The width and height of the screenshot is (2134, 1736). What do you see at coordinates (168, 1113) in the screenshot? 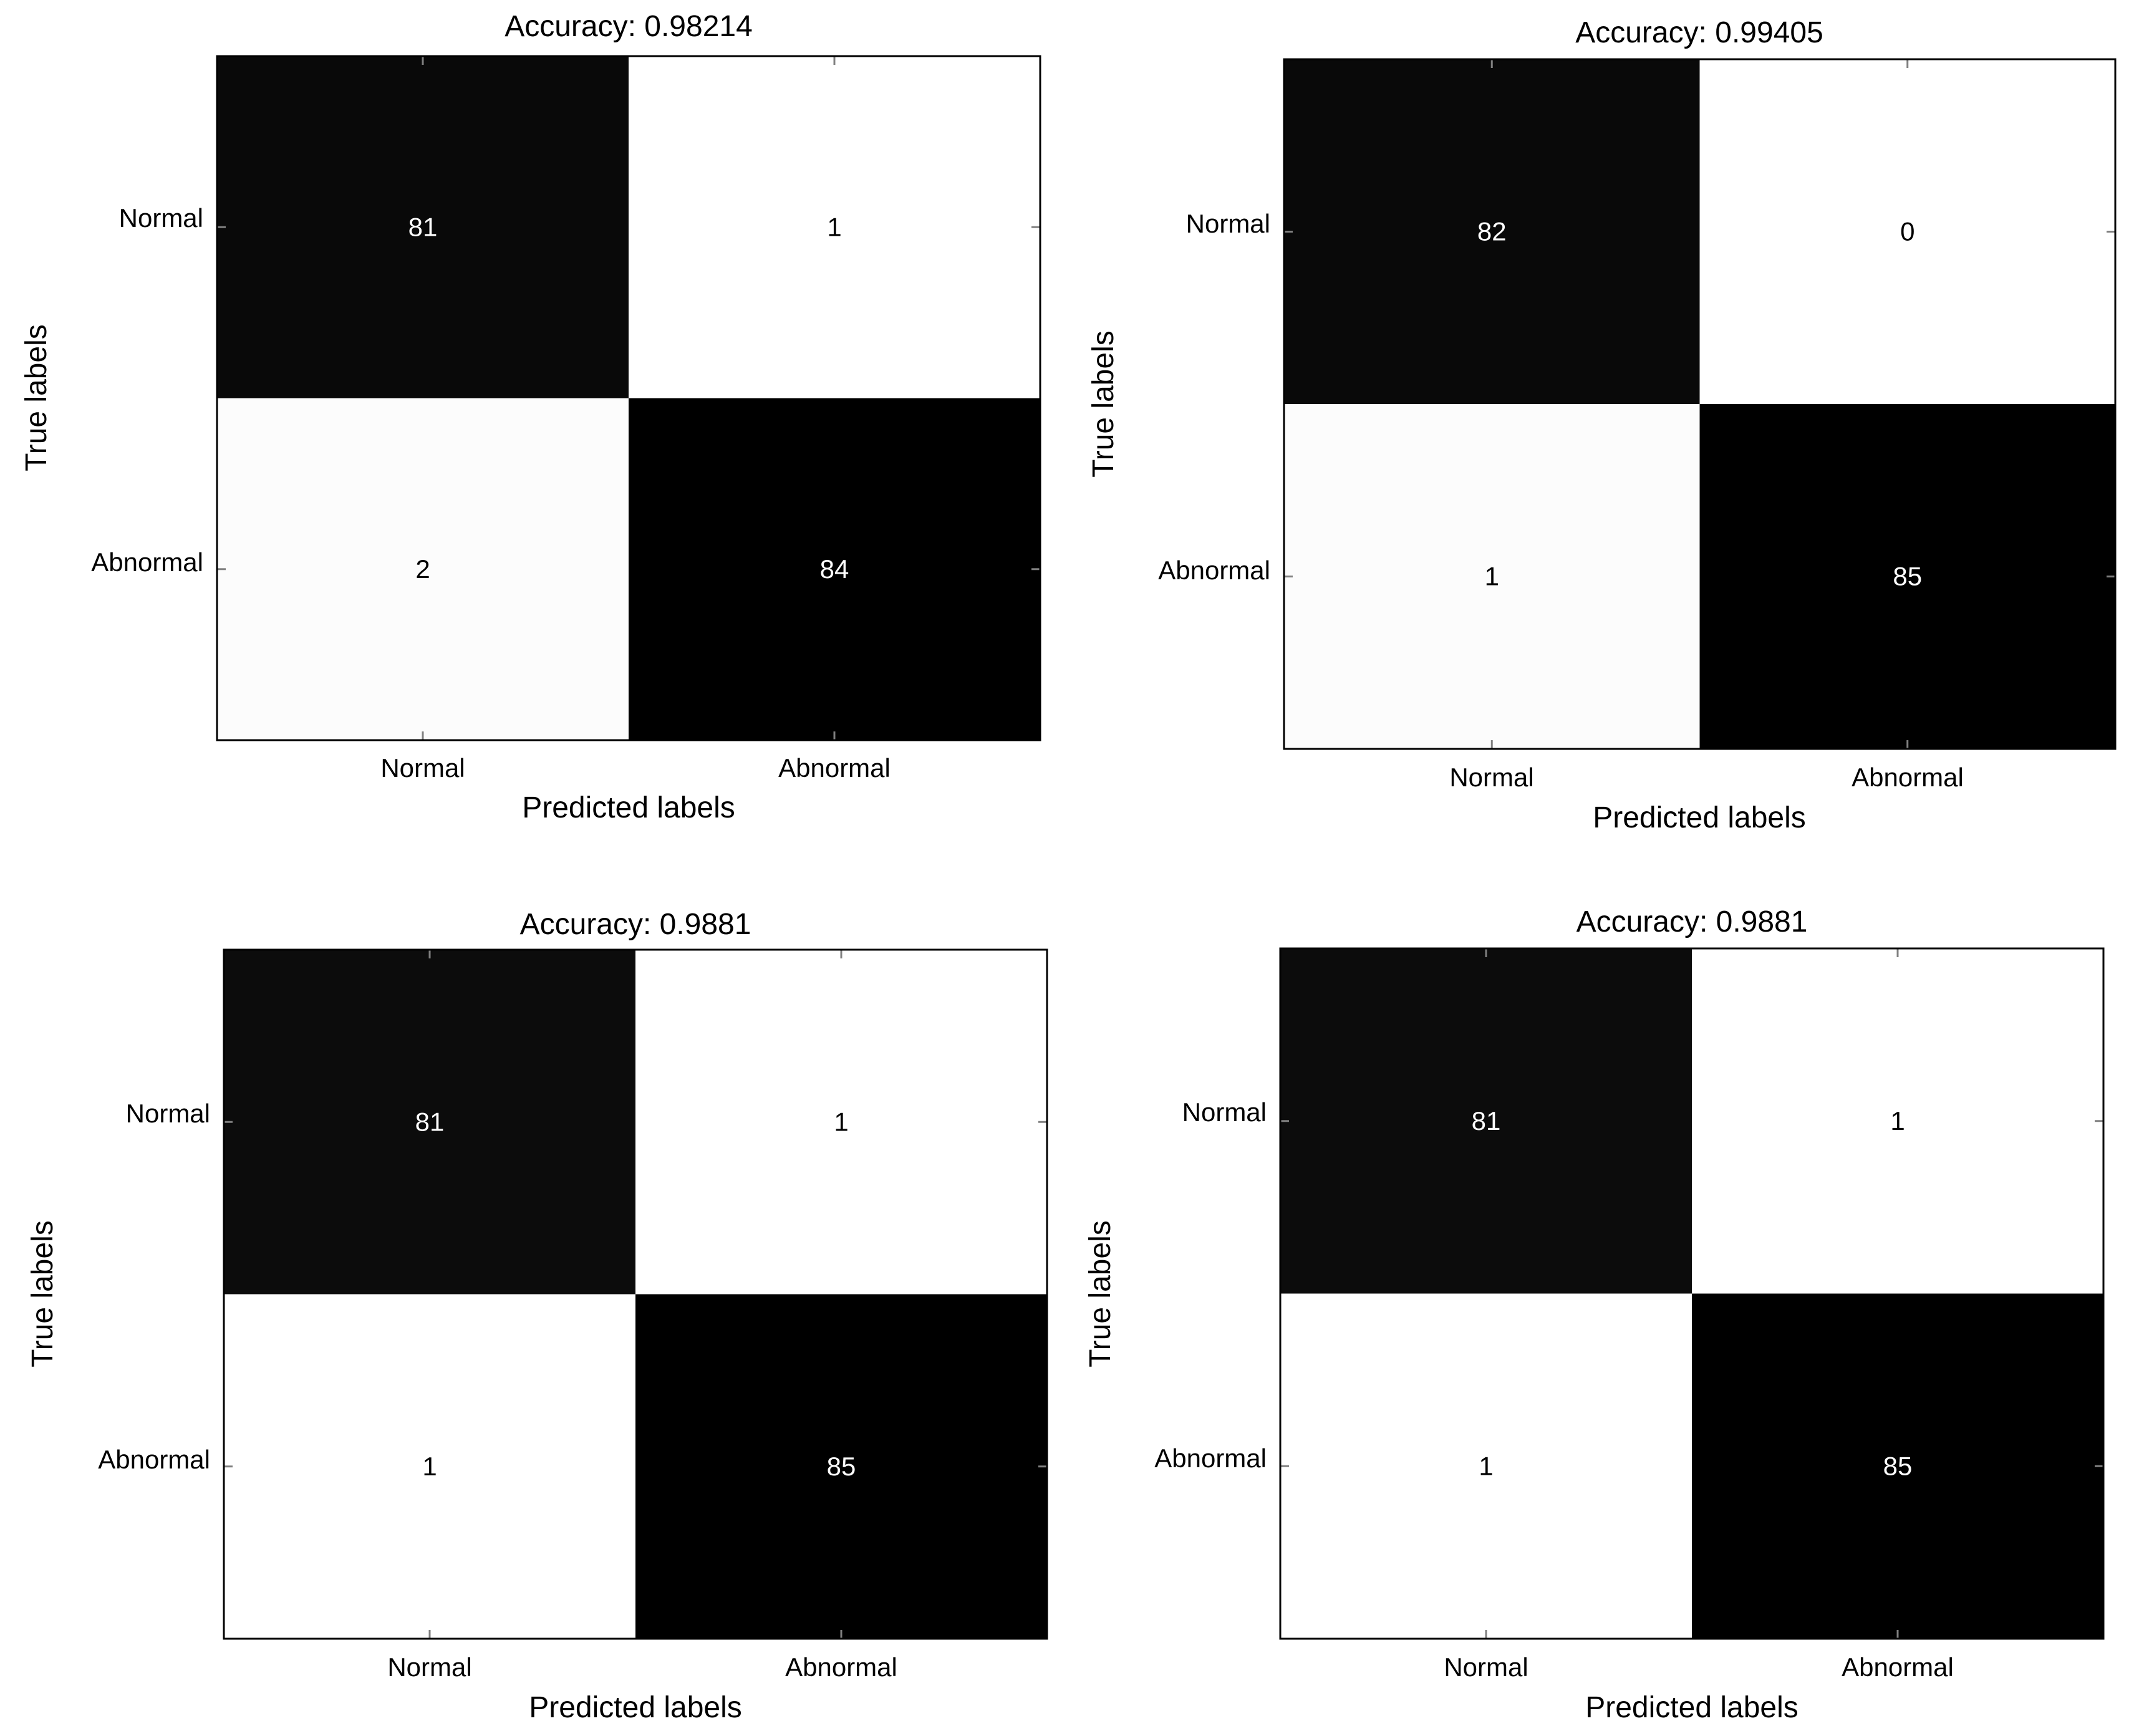
I see `chart-3-y-tick-normal: Normal` at bounding box center [168, 1113].